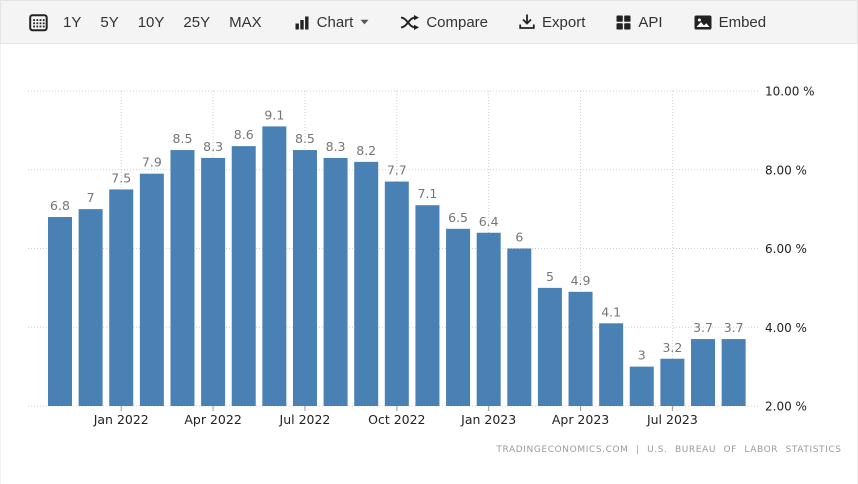 This screenshot has width=858, height=484. Describe the element at coordinates (458, 217) in the screenshot. I see `bar-value-label: 6.5` at that location.